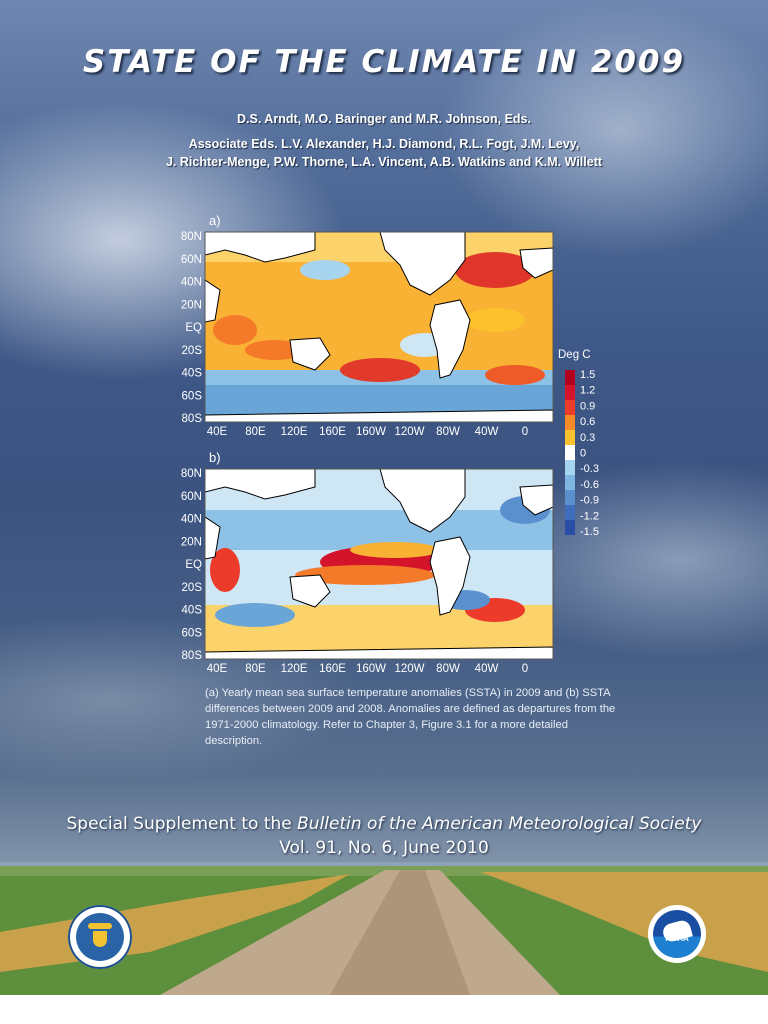  I want to click on colorbar-tick: -0.3, so click(589, 469).